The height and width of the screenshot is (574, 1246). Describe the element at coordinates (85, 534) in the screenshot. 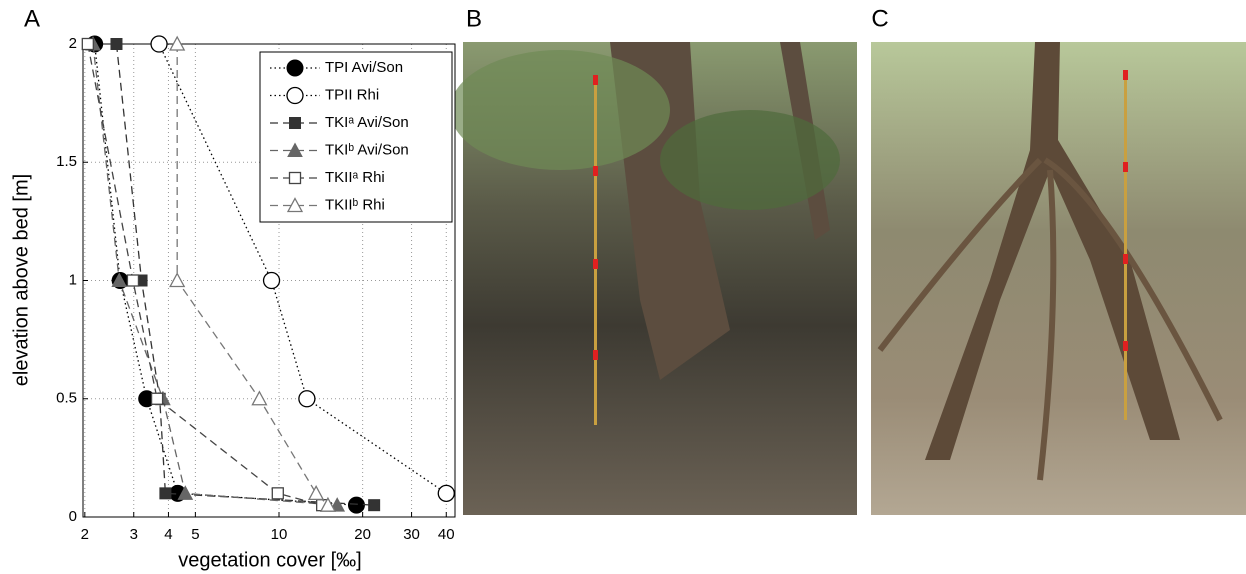

I see `x-tick-label: 2` at that location.